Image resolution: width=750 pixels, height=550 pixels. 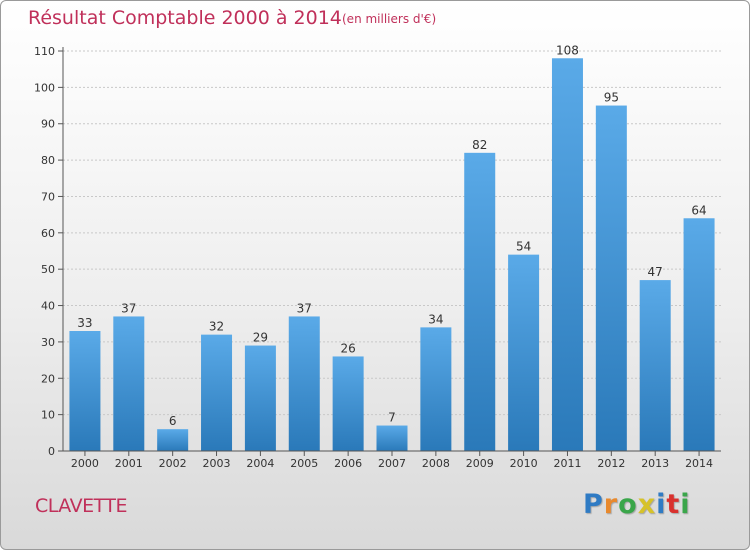 I want to click on x-tick-label: 2009, so click(x=480, y=463).